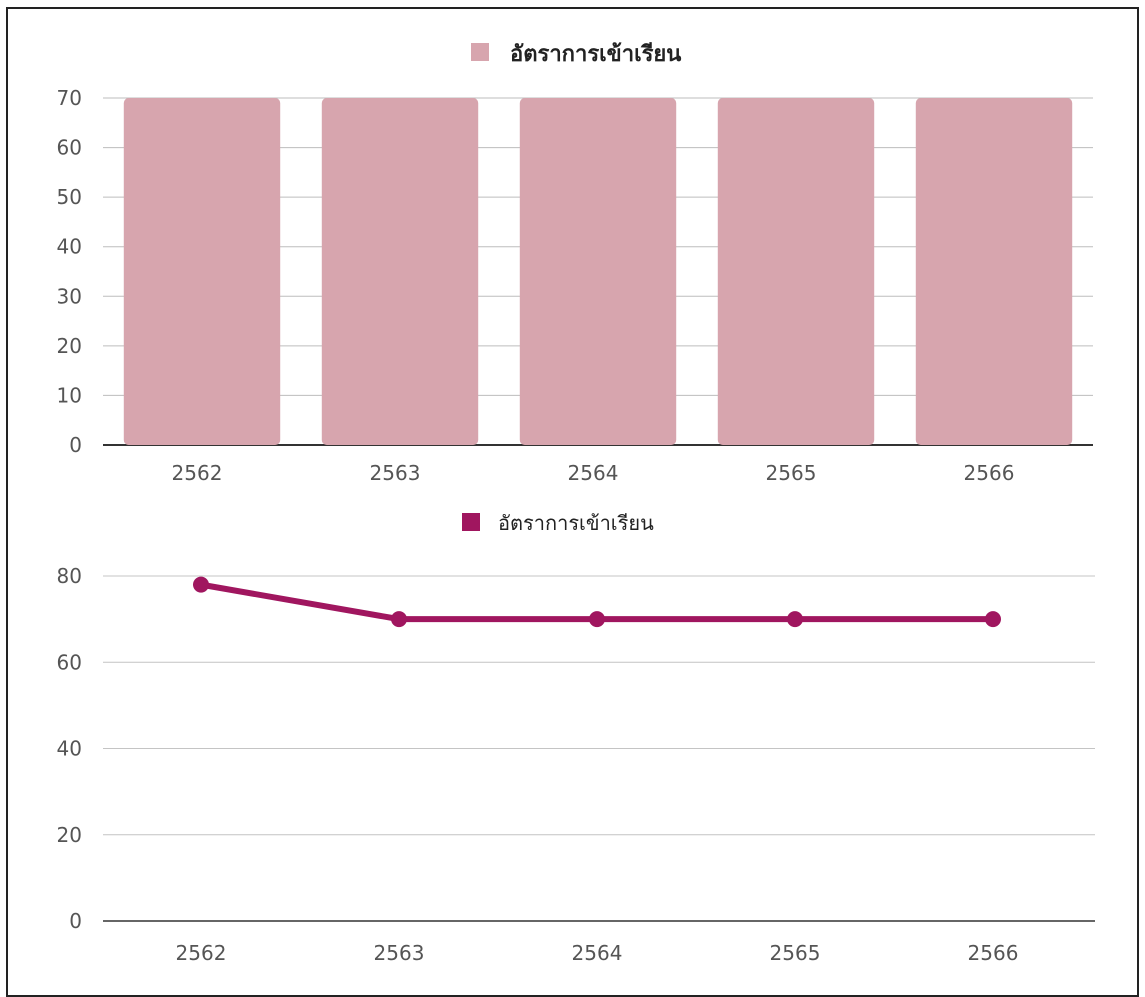  I want to click on line-y-tick: 80, so click(69, 576).